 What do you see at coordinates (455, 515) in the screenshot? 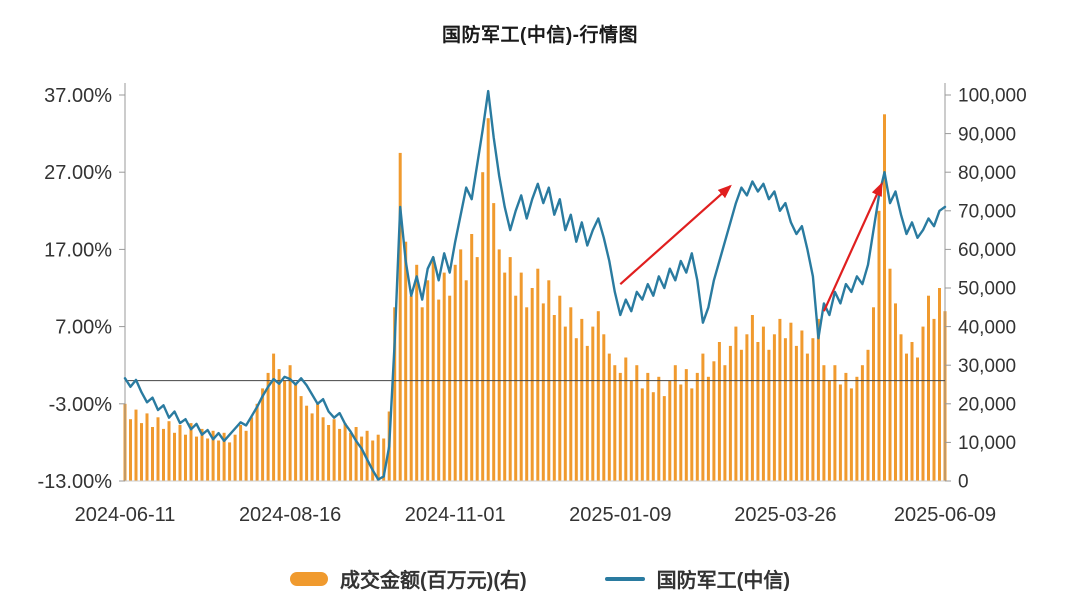
I see `x-tick-label: 2024-11-01` at bounding box center [455, 515].